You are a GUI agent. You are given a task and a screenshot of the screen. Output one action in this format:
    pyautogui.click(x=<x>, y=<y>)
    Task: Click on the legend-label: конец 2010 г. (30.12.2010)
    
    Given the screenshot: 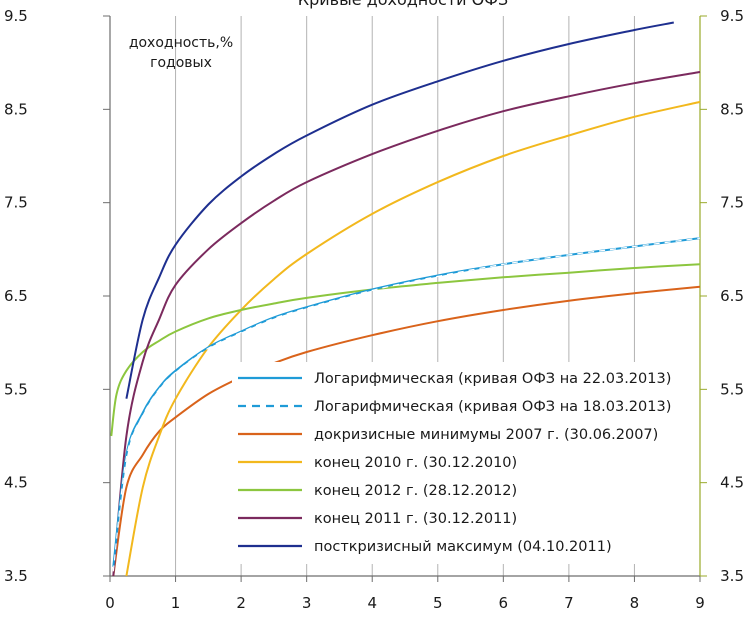 What is the action you would take?
    pyautogui.click(x=415, y=463)
    